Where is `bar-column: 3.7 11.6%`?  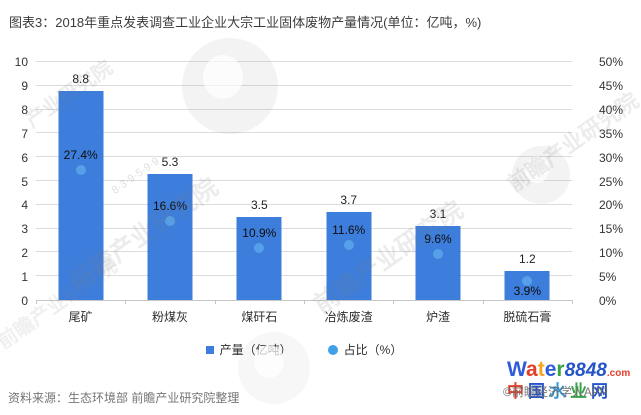
bar-column: 3.7 11.6% is located at coordinates (348, 181).